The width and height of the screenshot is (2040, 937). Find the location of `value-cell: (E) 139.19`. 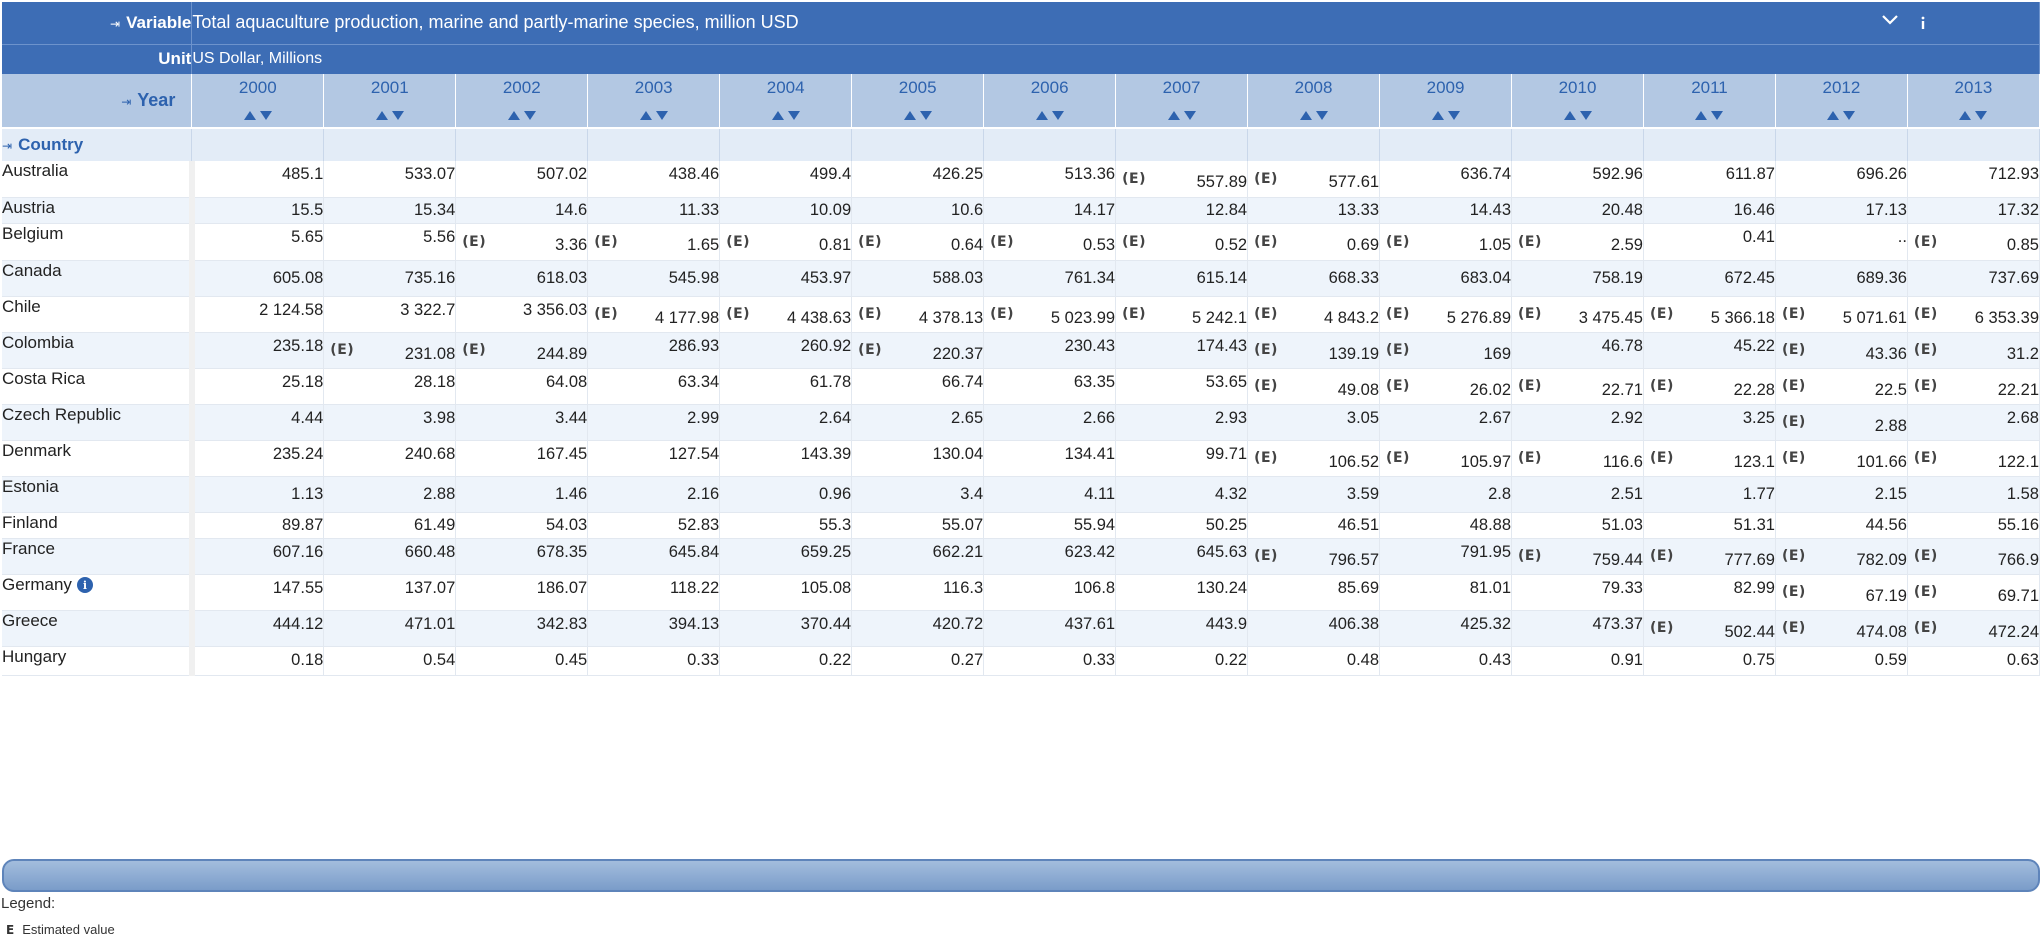

value-cell: (E) 139.19 is located at coordinates (1314, 350).